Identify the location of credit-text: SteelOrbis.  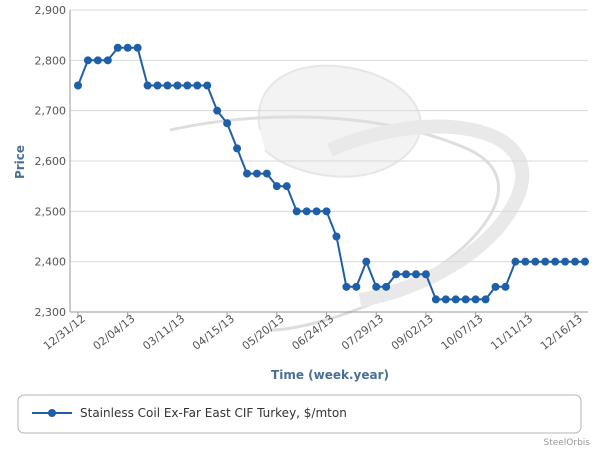
(566, 443).